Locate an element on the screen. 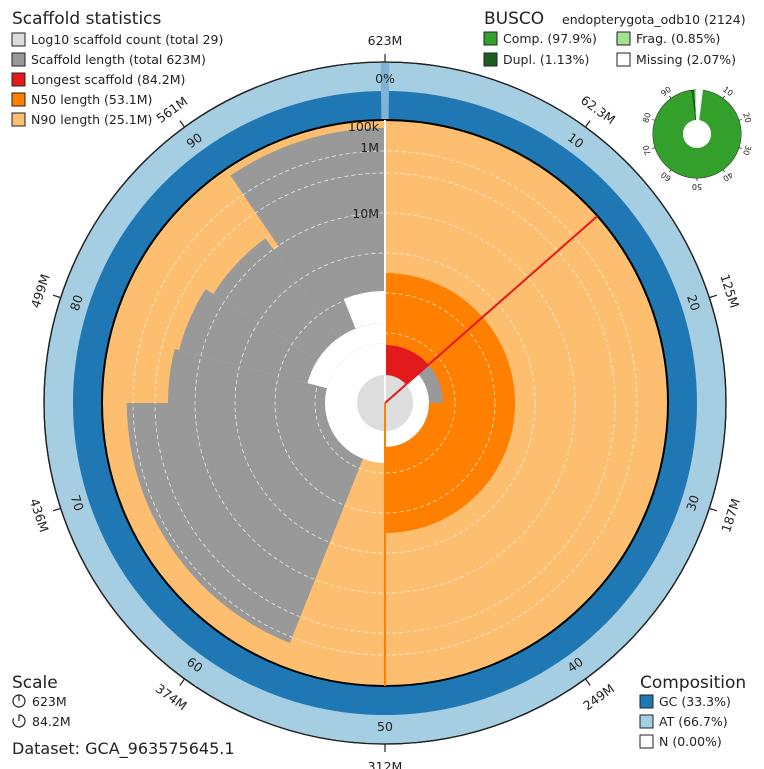 The image size is (764, 769). busco-tick-label-6: 70 is located at coordinates (647, 150).